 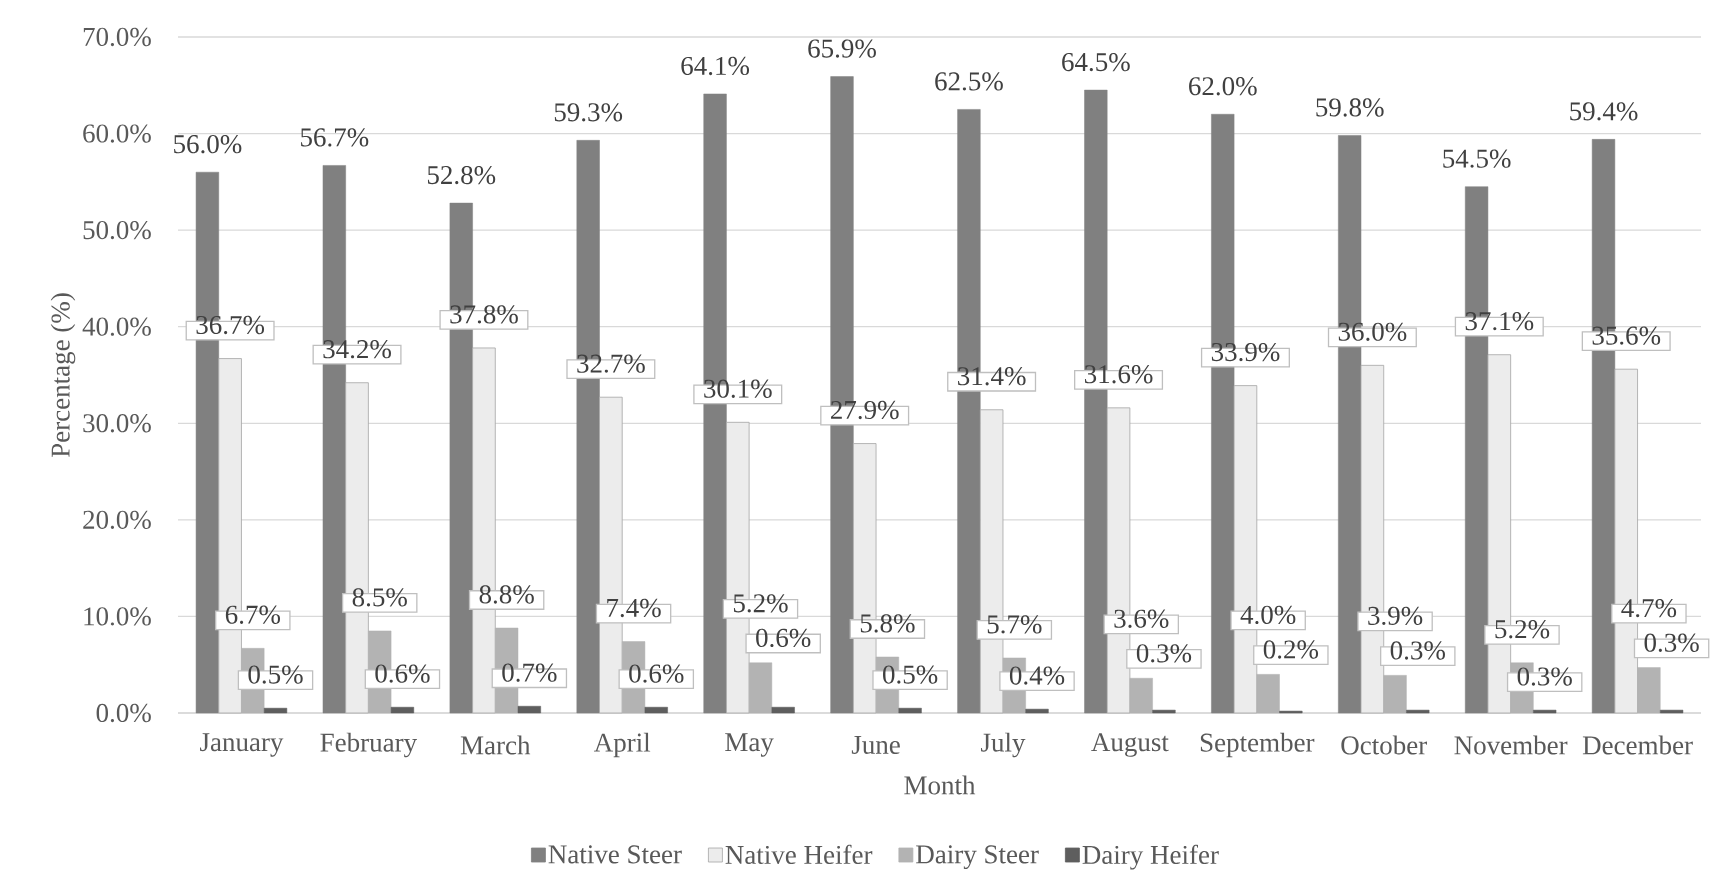 I want to click on data-label: 59.4%, so click(x=1604, y=111).